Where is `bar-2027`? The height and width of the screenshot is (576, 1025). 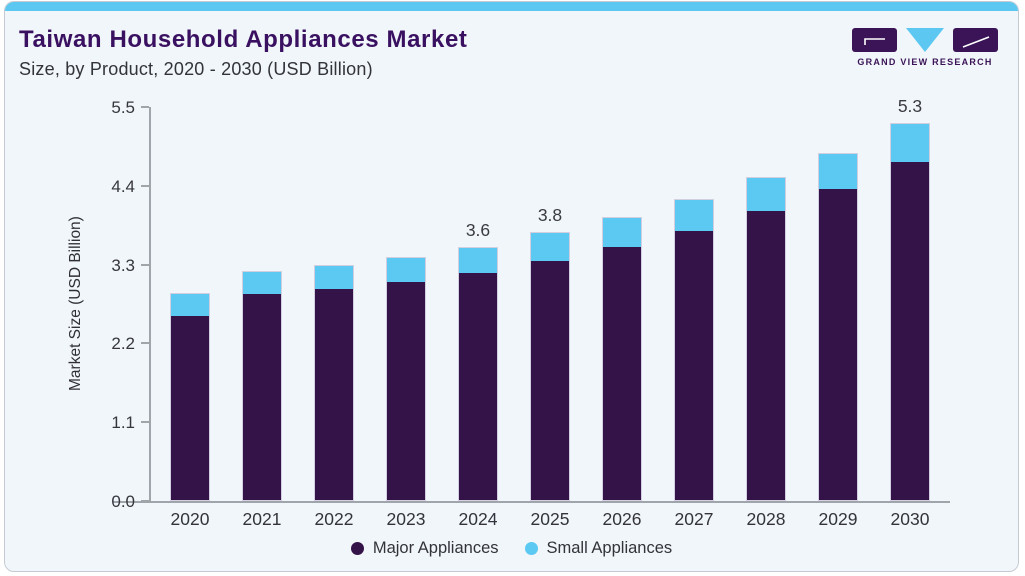
bar-2027 is located at coordinates (694, 349).